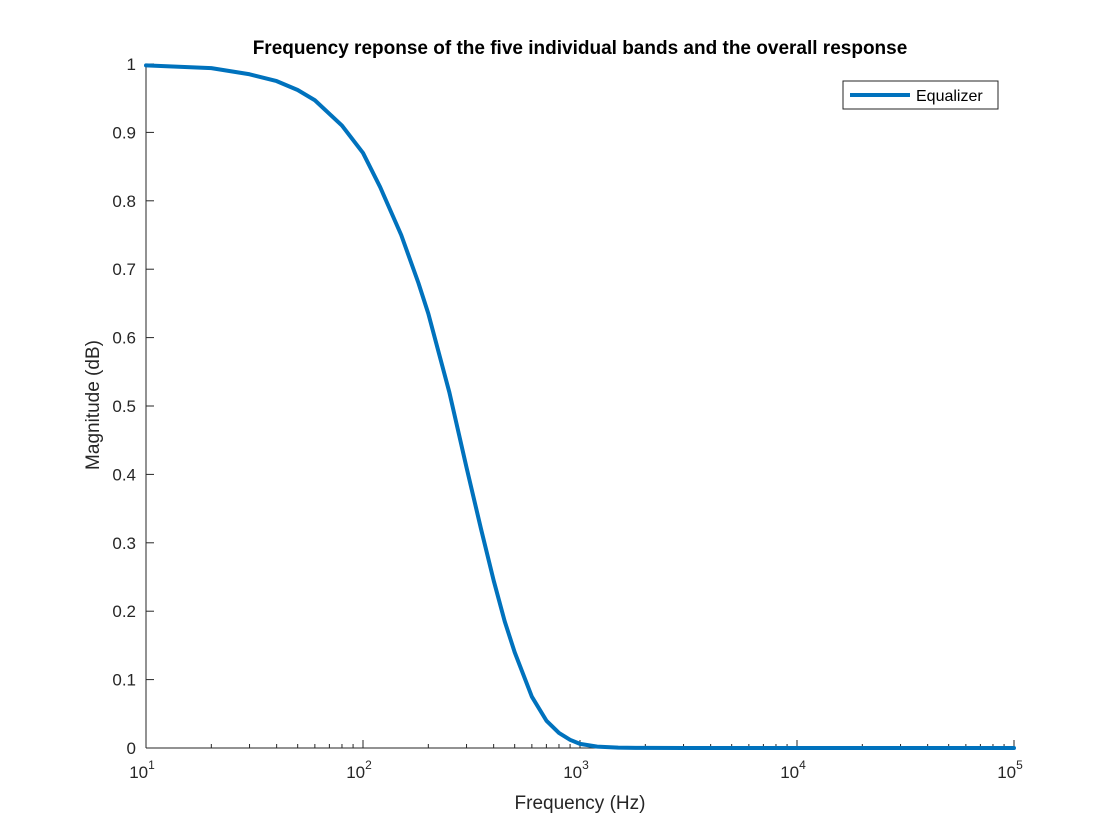 Image resolution: width=1120 pixels, height=840 pixels. I want to click on x-tick-label: 10⁴, so click(793, 770).